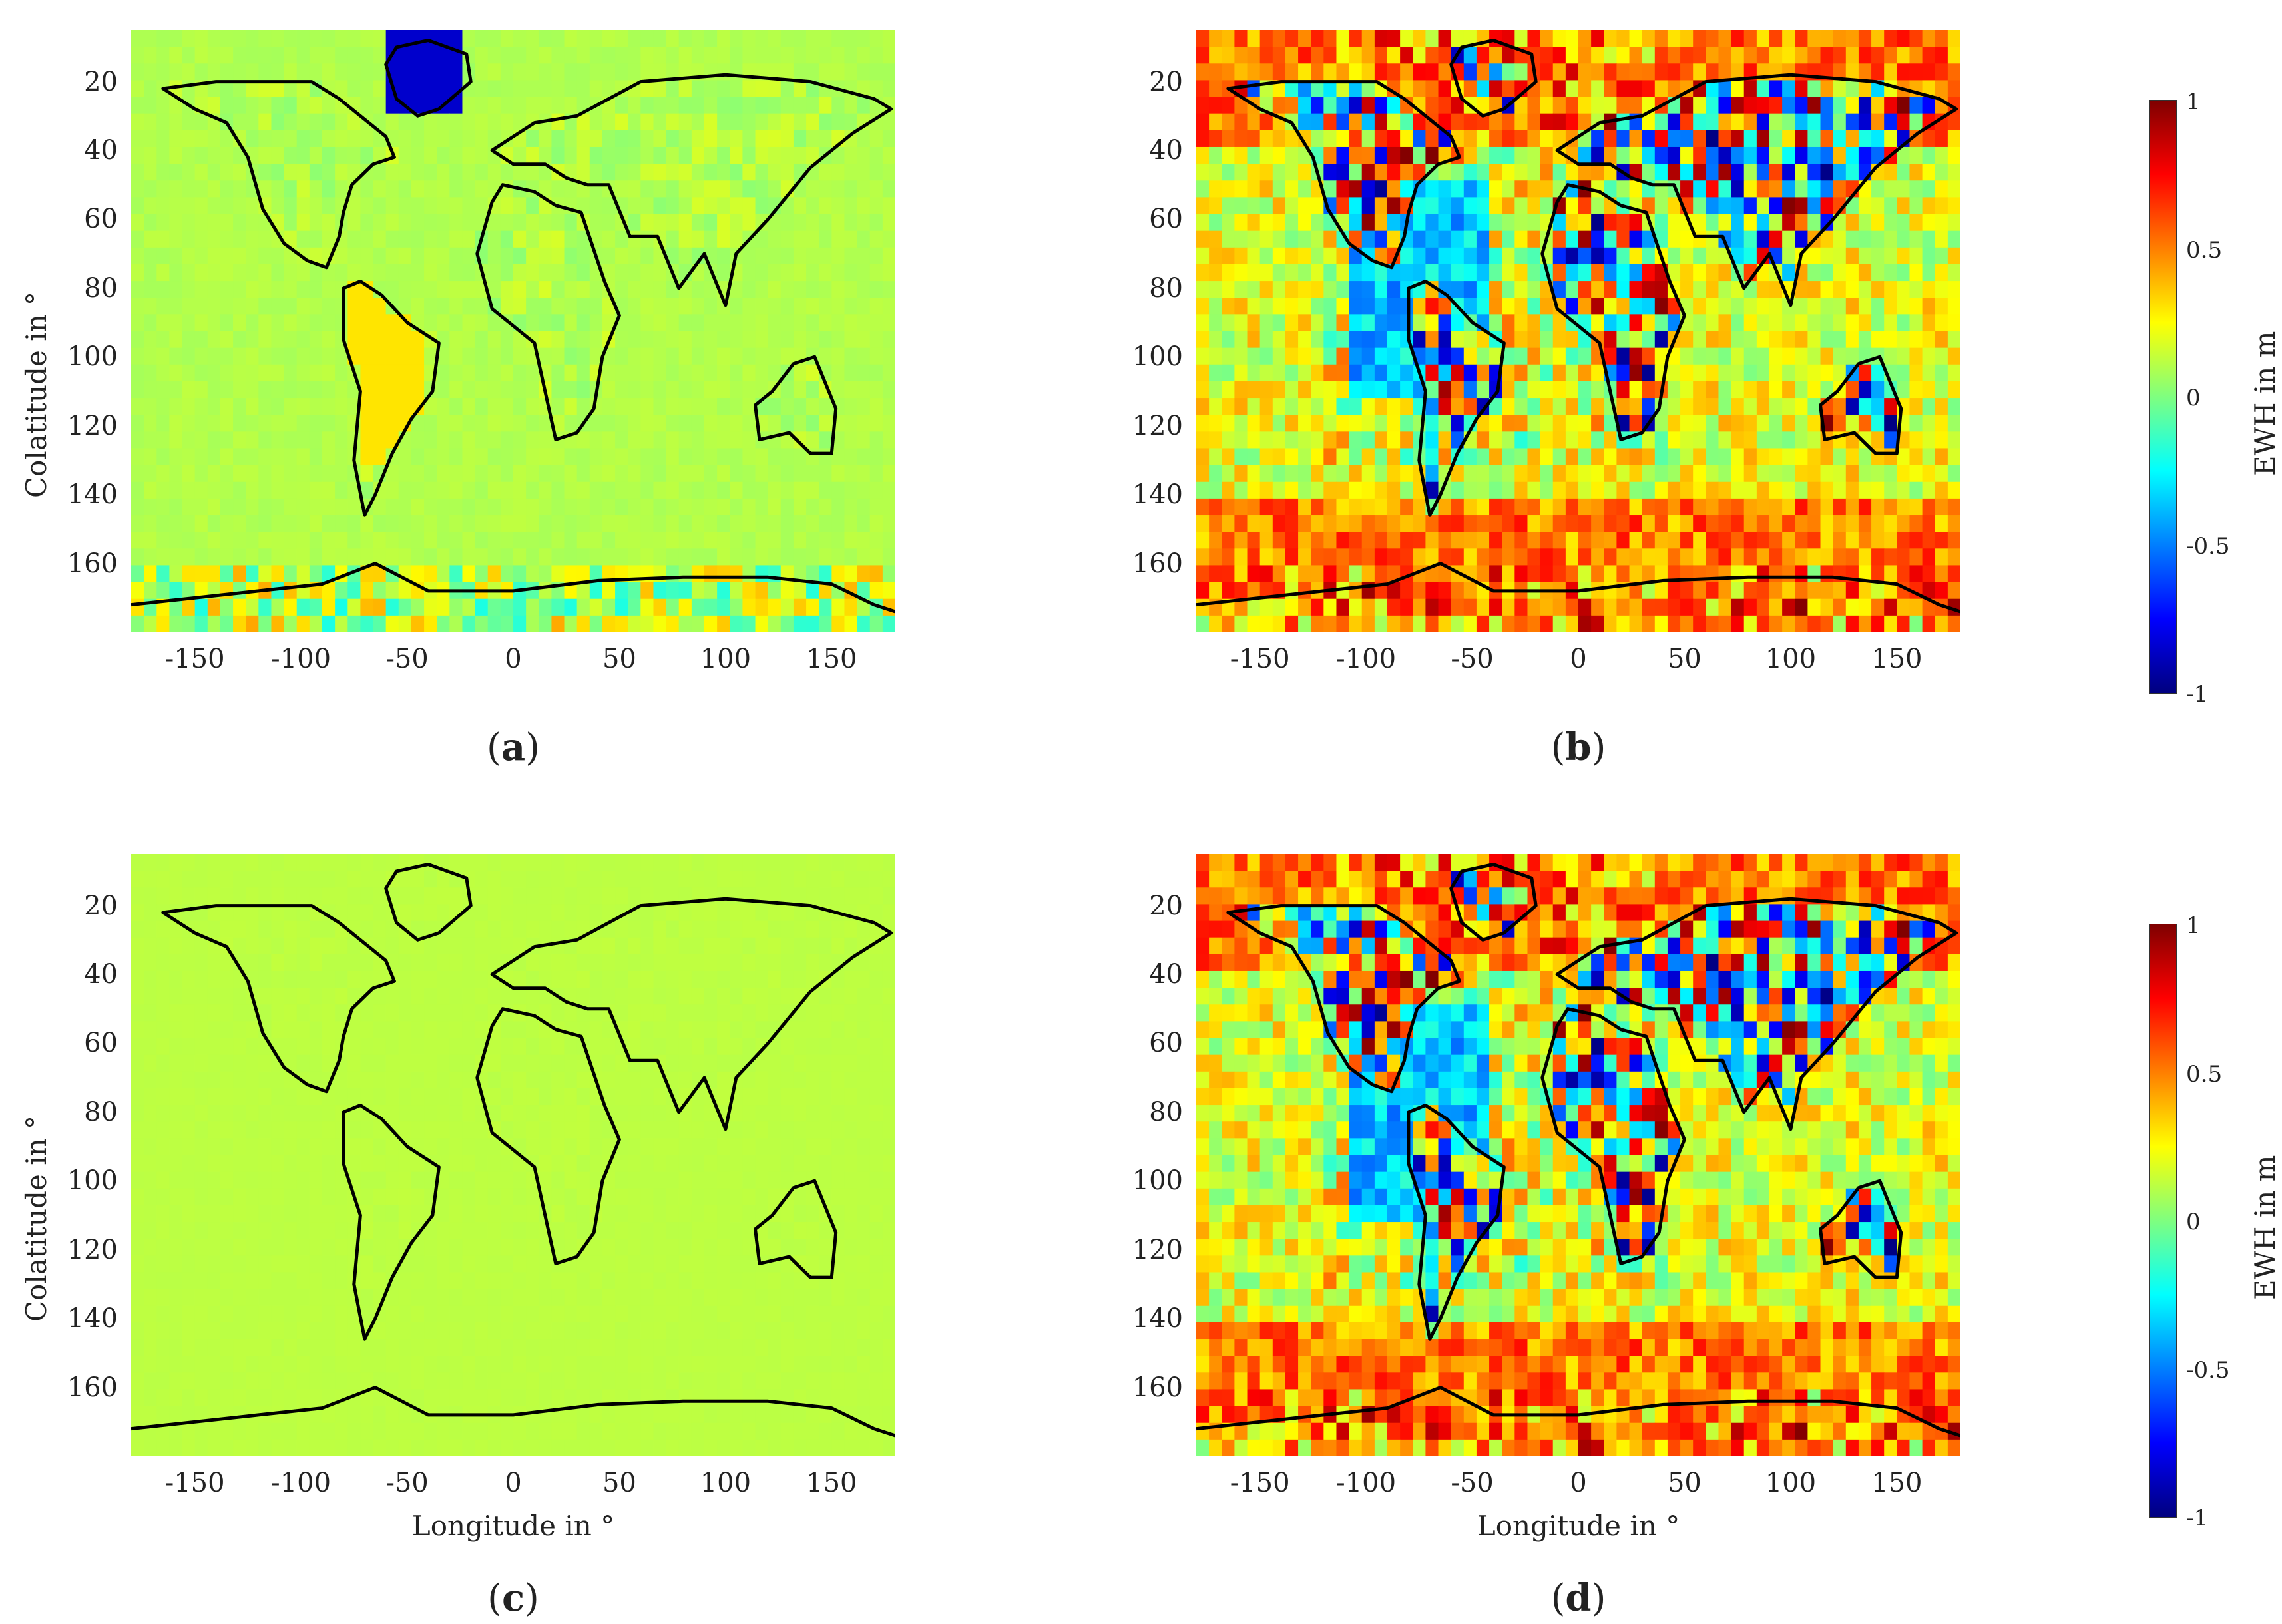  Describe the element at coordinates (513, 659) in the screenshot. I see `x-tick-label: 0` at that location.